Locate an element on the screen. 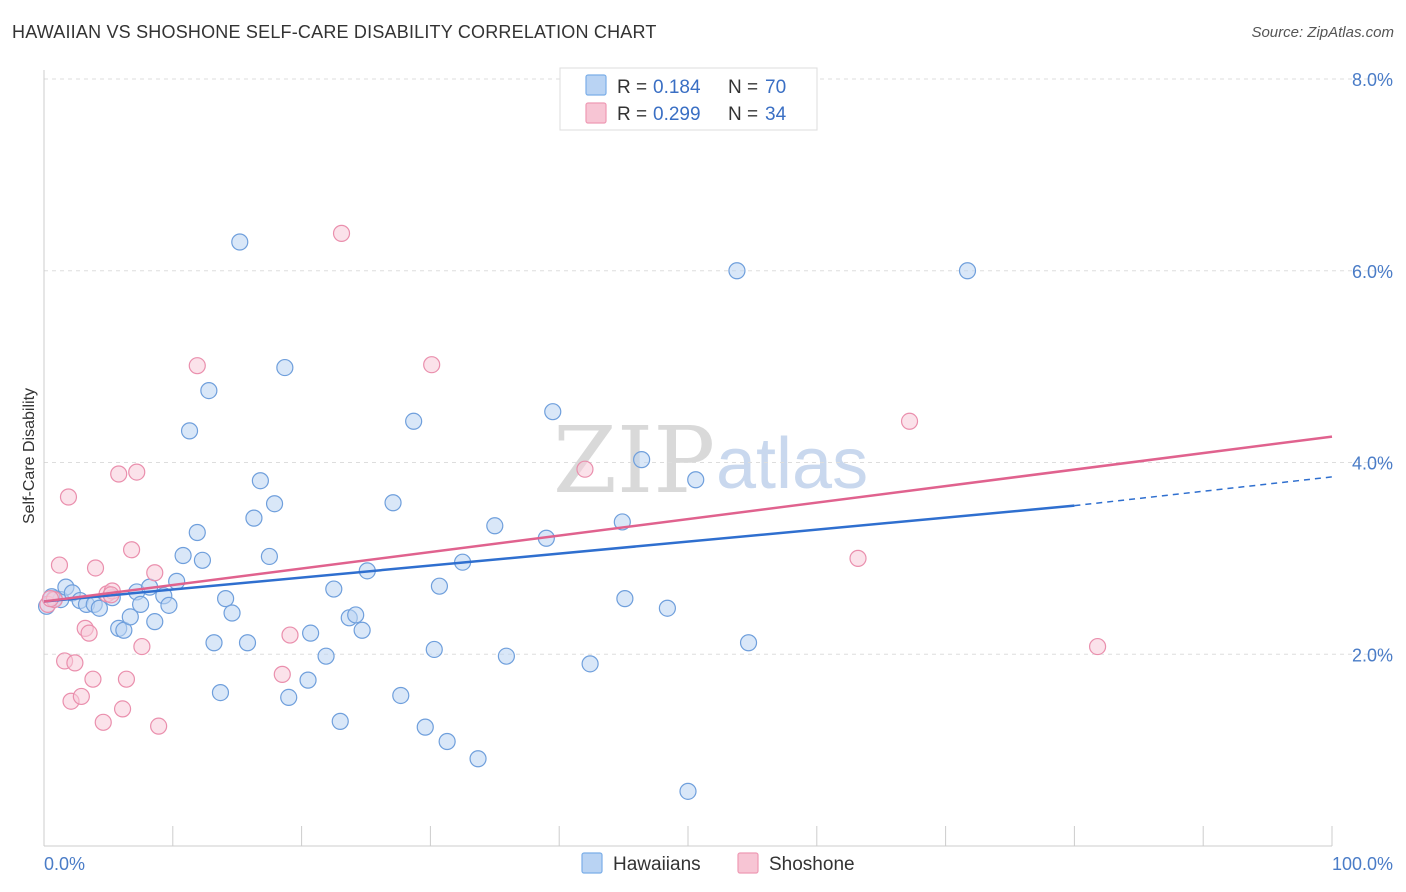 The height and width of the screenshot is (892, 1406). source-attribution: Source: ZipAtlas.com is located at coordinates (1322, 32).